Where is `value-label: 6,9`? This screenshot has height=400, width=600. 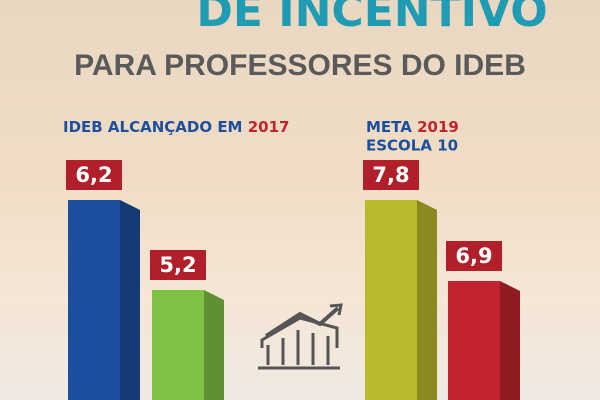 value-label: 6,9 is located at coordinates (473, 256).